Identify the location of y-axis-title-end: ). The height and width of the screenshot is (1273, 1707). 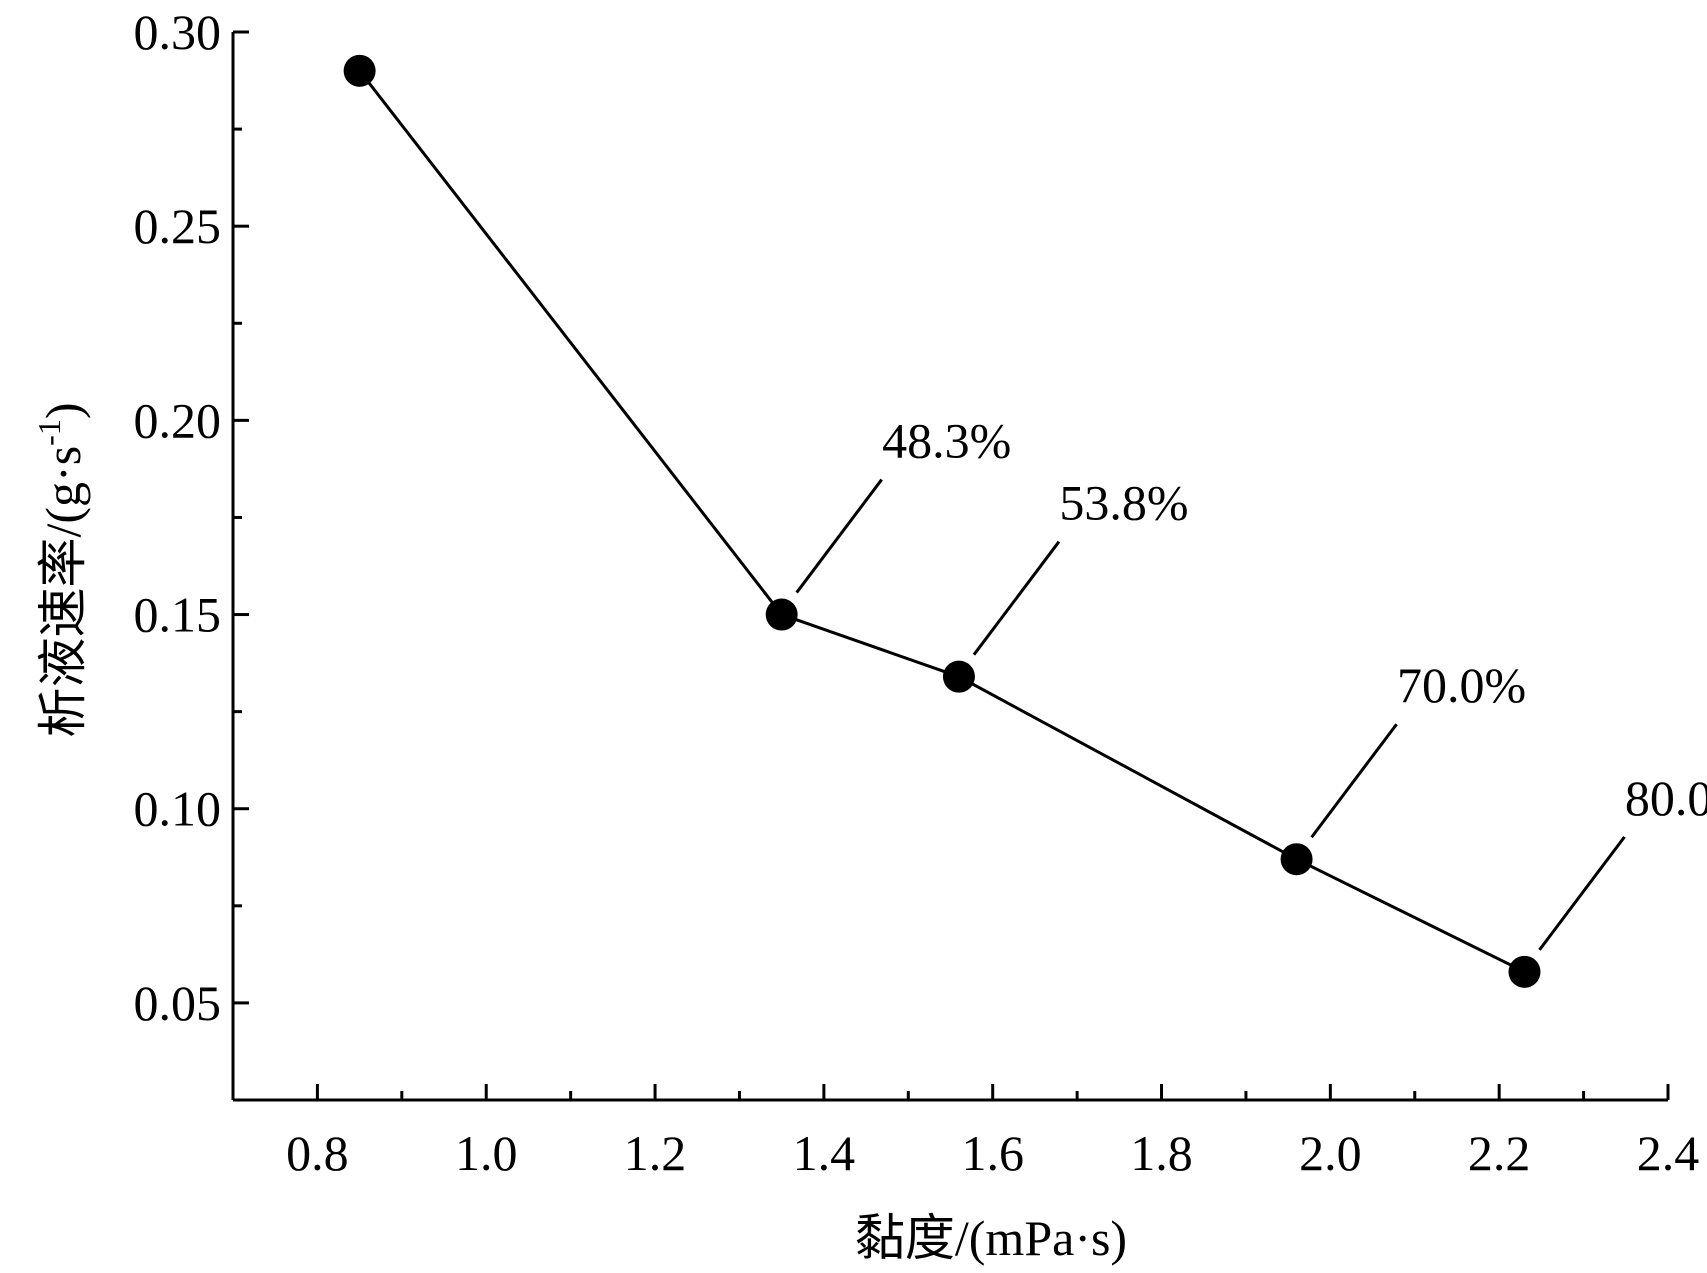
(63, 411).